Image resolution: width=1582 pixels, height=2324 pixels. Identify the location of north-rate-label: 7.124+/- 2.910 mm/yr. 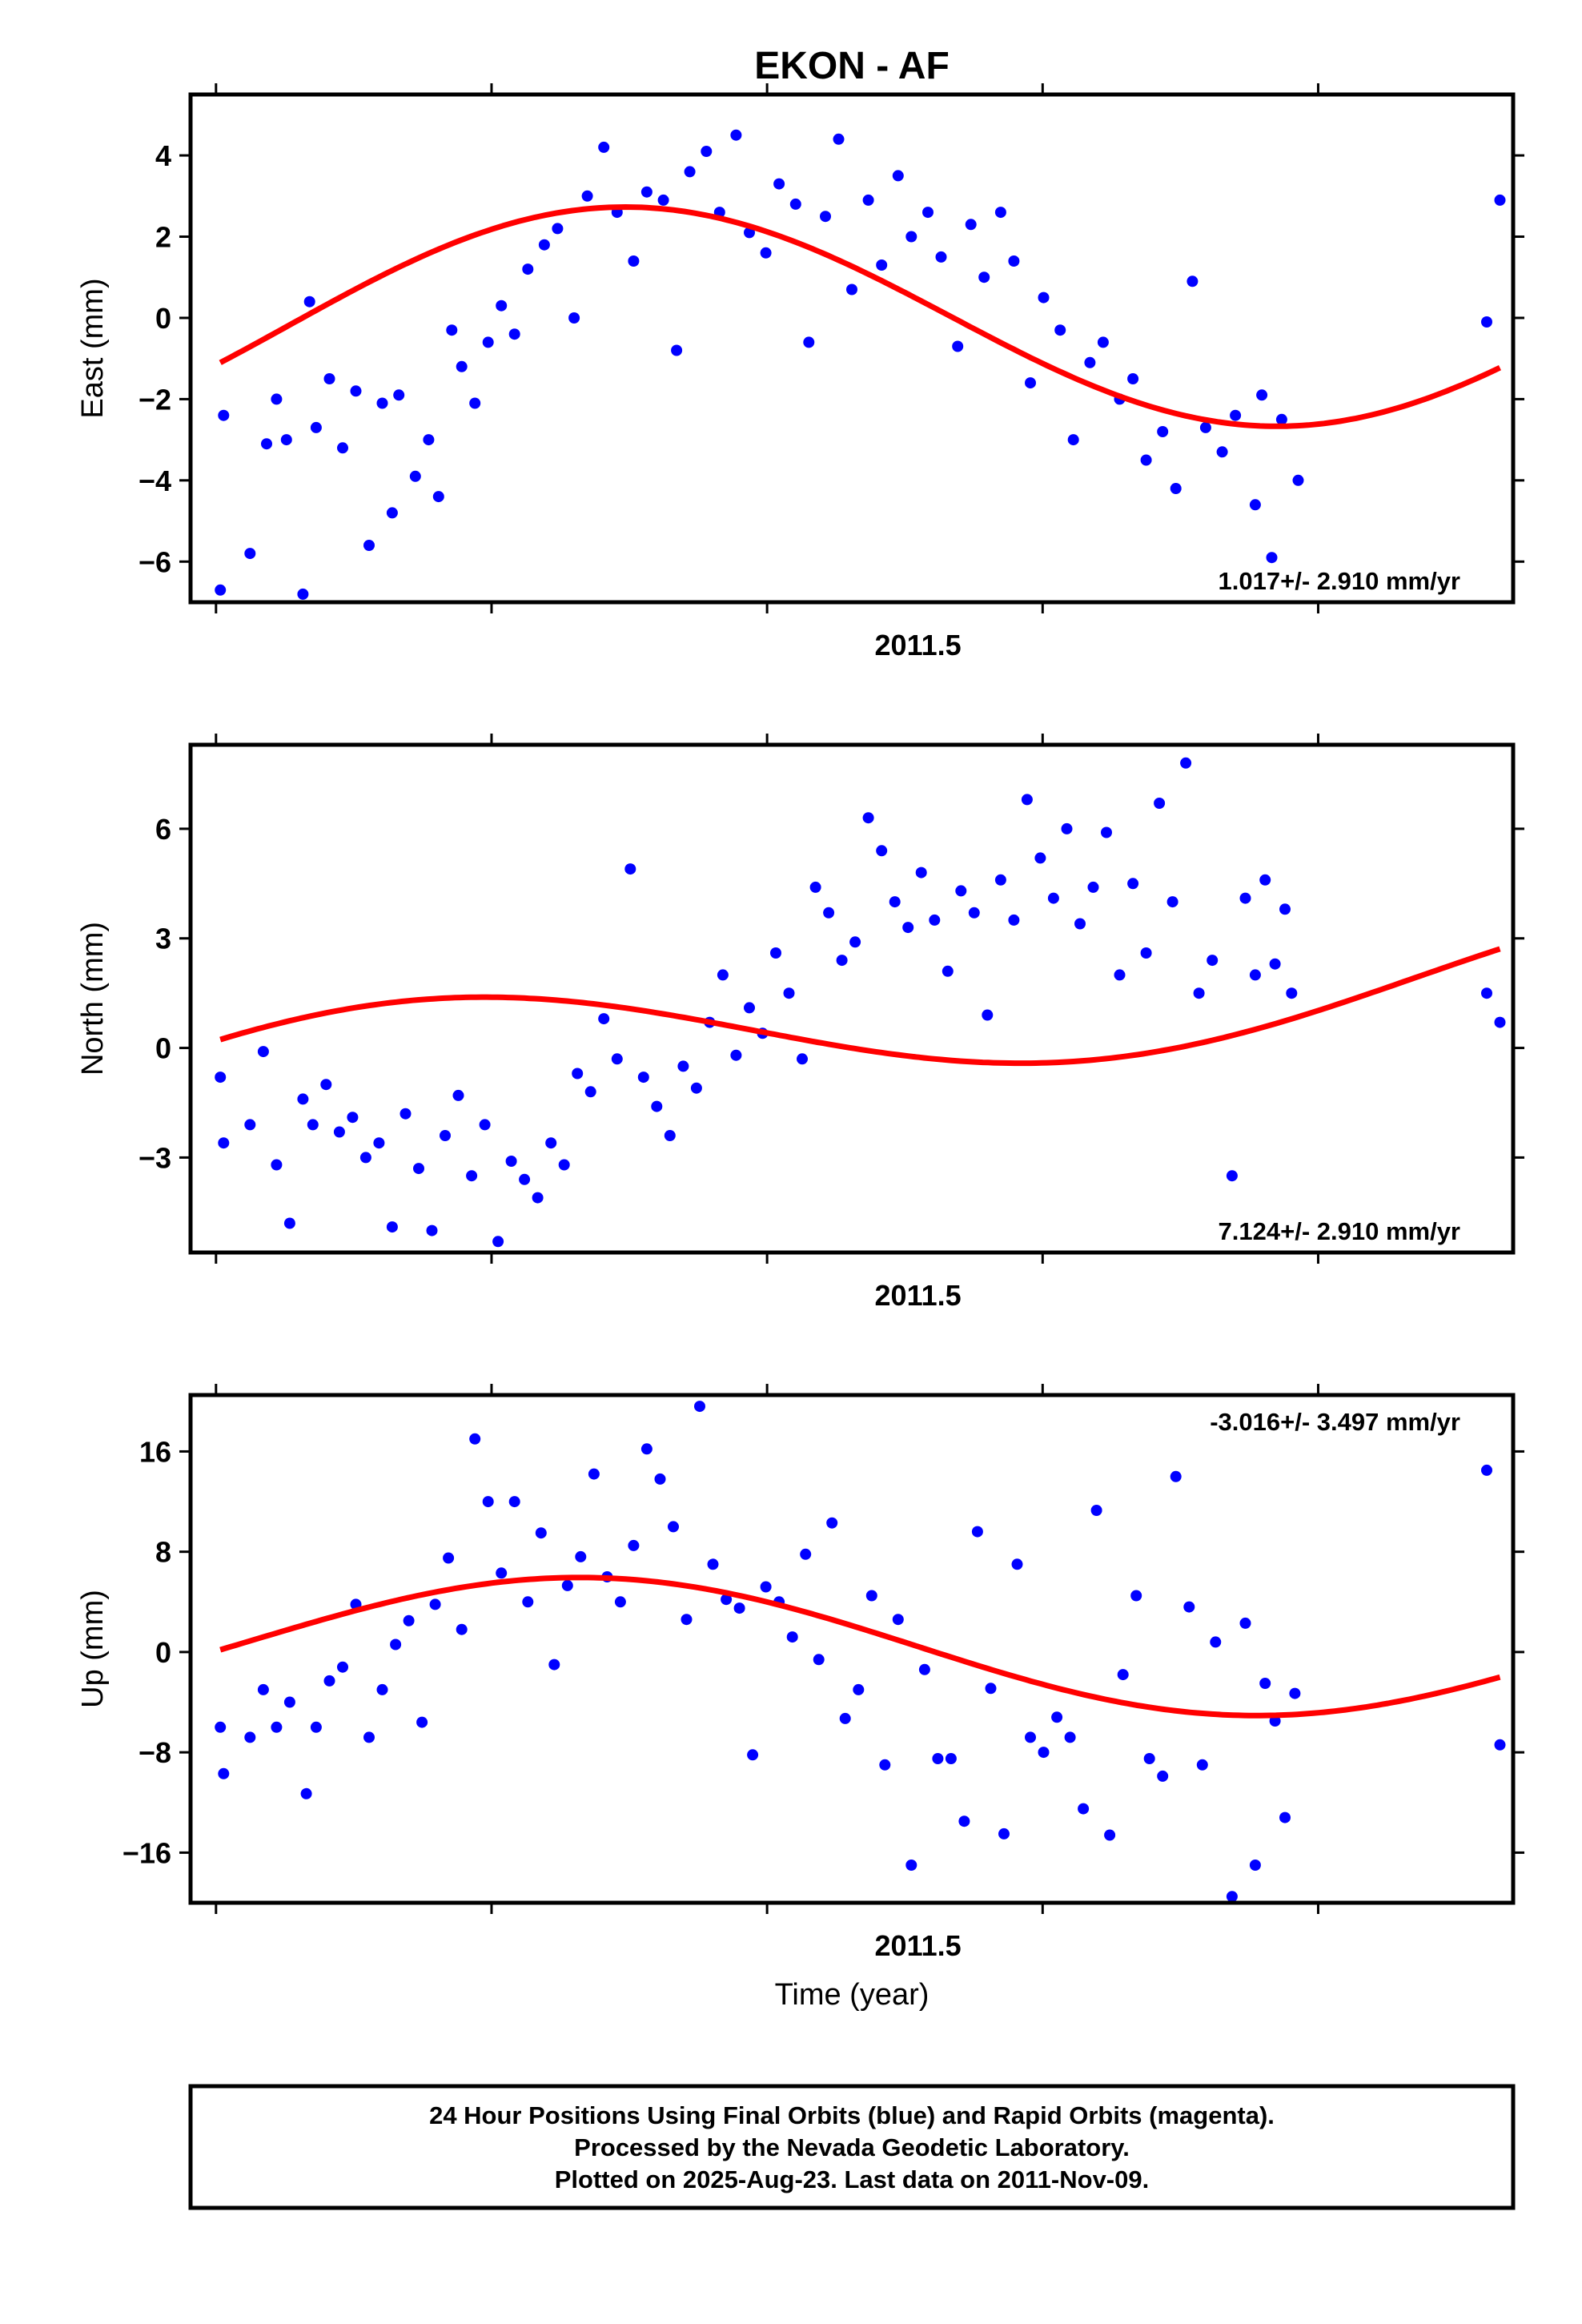
(1339, 1231).